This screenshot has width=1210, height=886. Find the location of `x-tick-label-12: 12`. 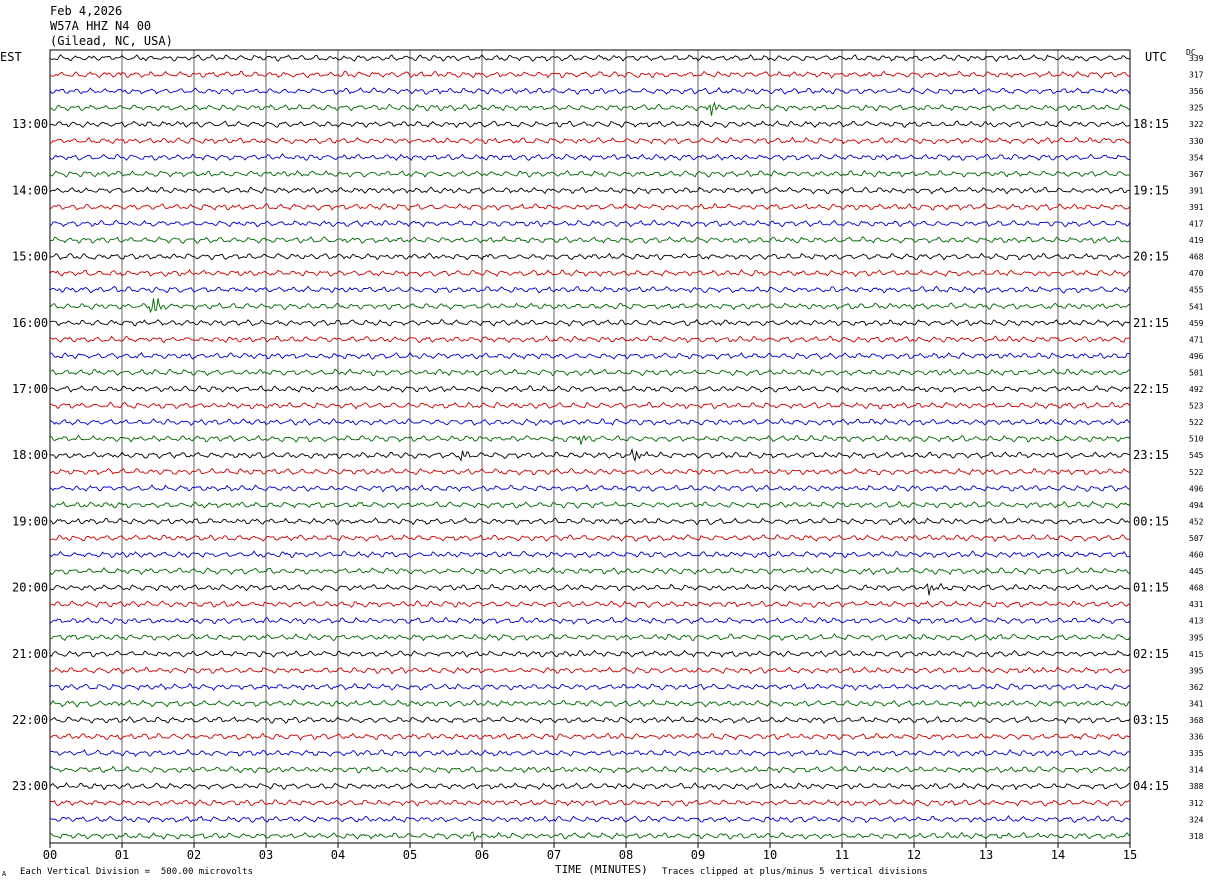

x-tick-label-12: 12 is located at coordinates (914, 855).